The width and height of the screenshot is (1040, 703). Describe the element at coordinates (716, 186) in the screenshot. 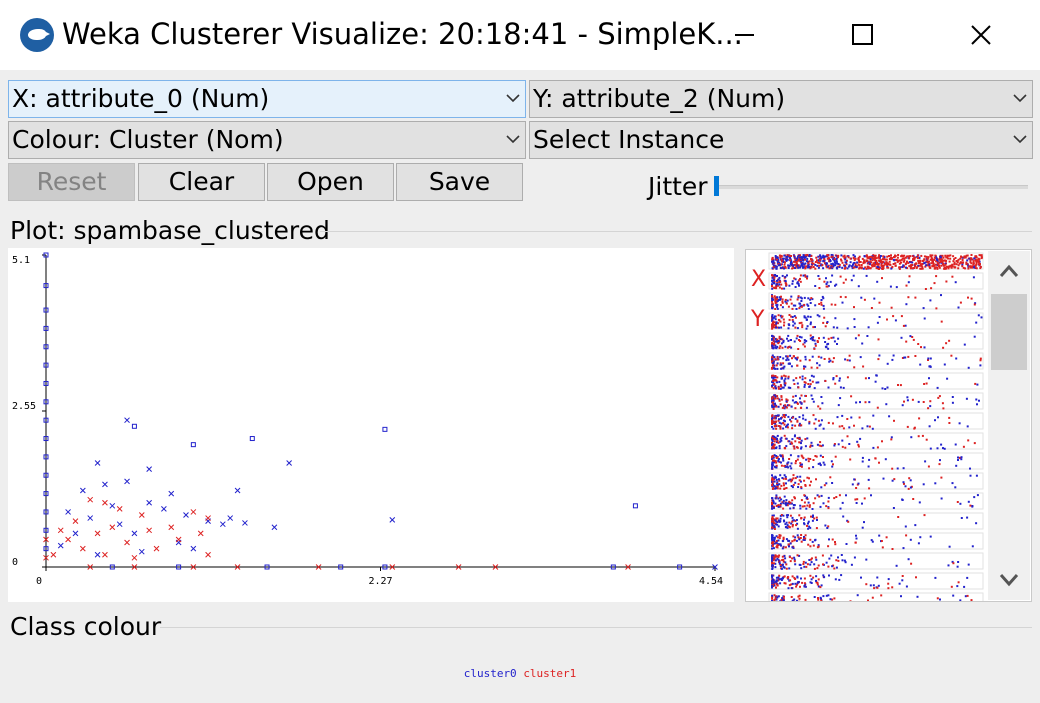

I see `jitter-slider-thumb` at that location.